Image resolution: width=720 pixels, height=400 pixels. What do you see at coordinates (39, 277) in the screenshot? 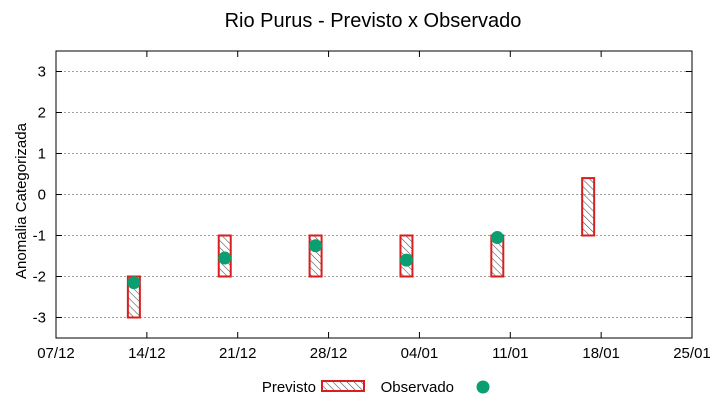
I see `y-tick-label: -2` at bounding box center [39, 277].